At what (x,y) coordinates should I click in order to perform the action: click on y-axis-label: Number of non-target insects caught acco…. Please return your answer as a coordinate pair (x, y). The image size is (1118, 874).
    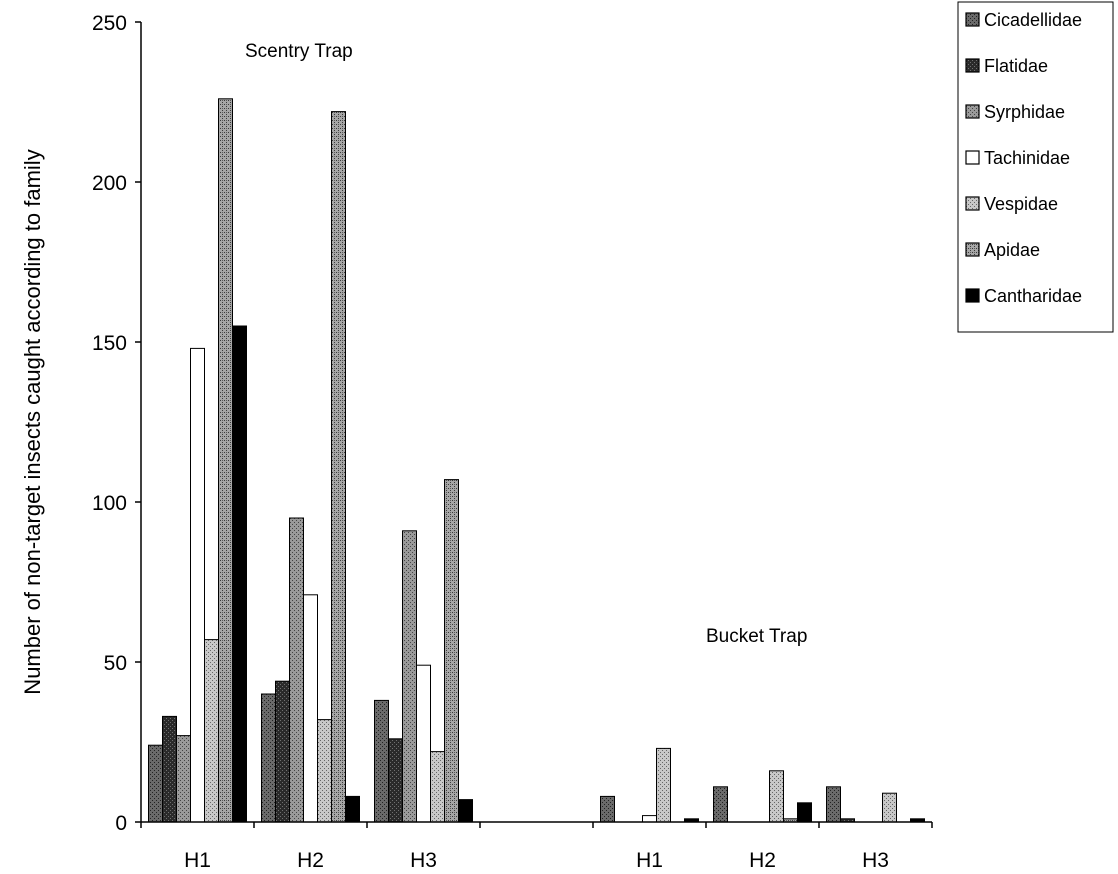
    Looking at the image, I should click on (32, 421).